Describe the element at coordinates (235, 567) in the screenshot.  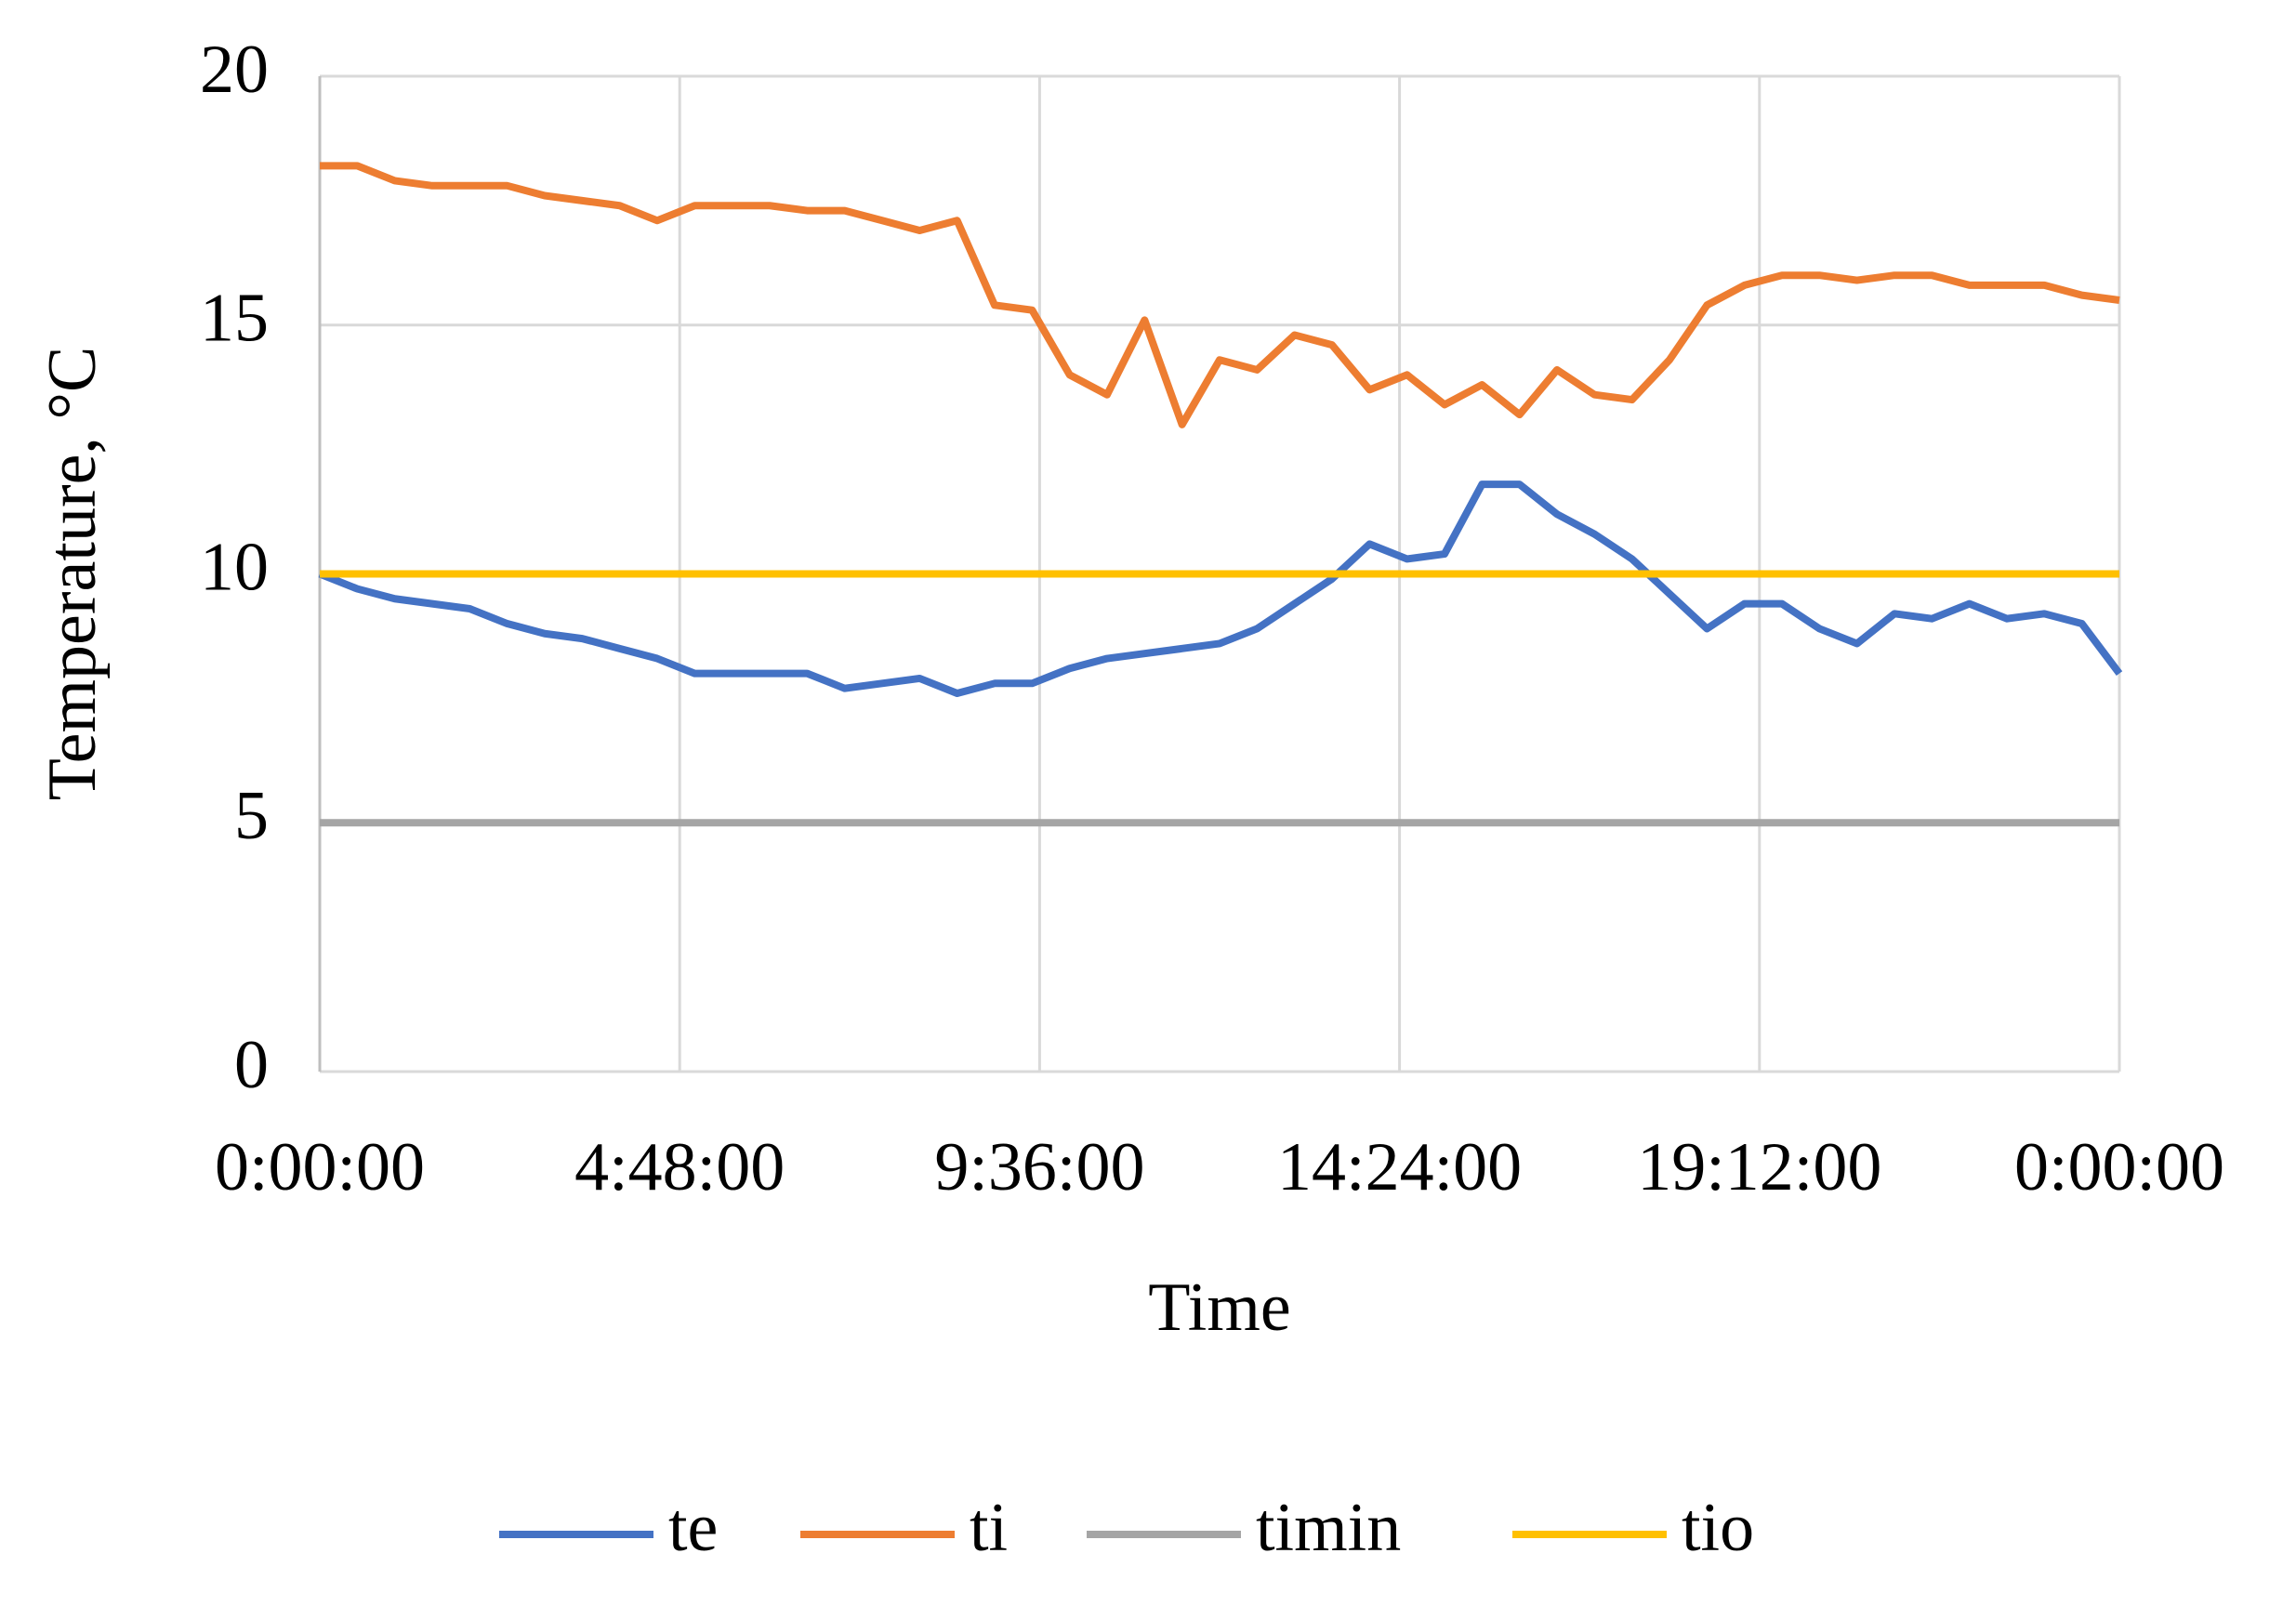
I see `y-tick-label: 10` at that location.